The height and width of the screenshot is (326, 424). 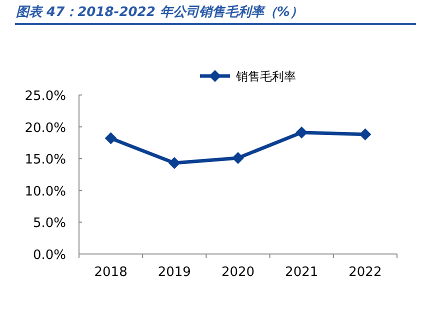 I want to click on y-tick-label: 10.0%, so click(x=45, y=192).